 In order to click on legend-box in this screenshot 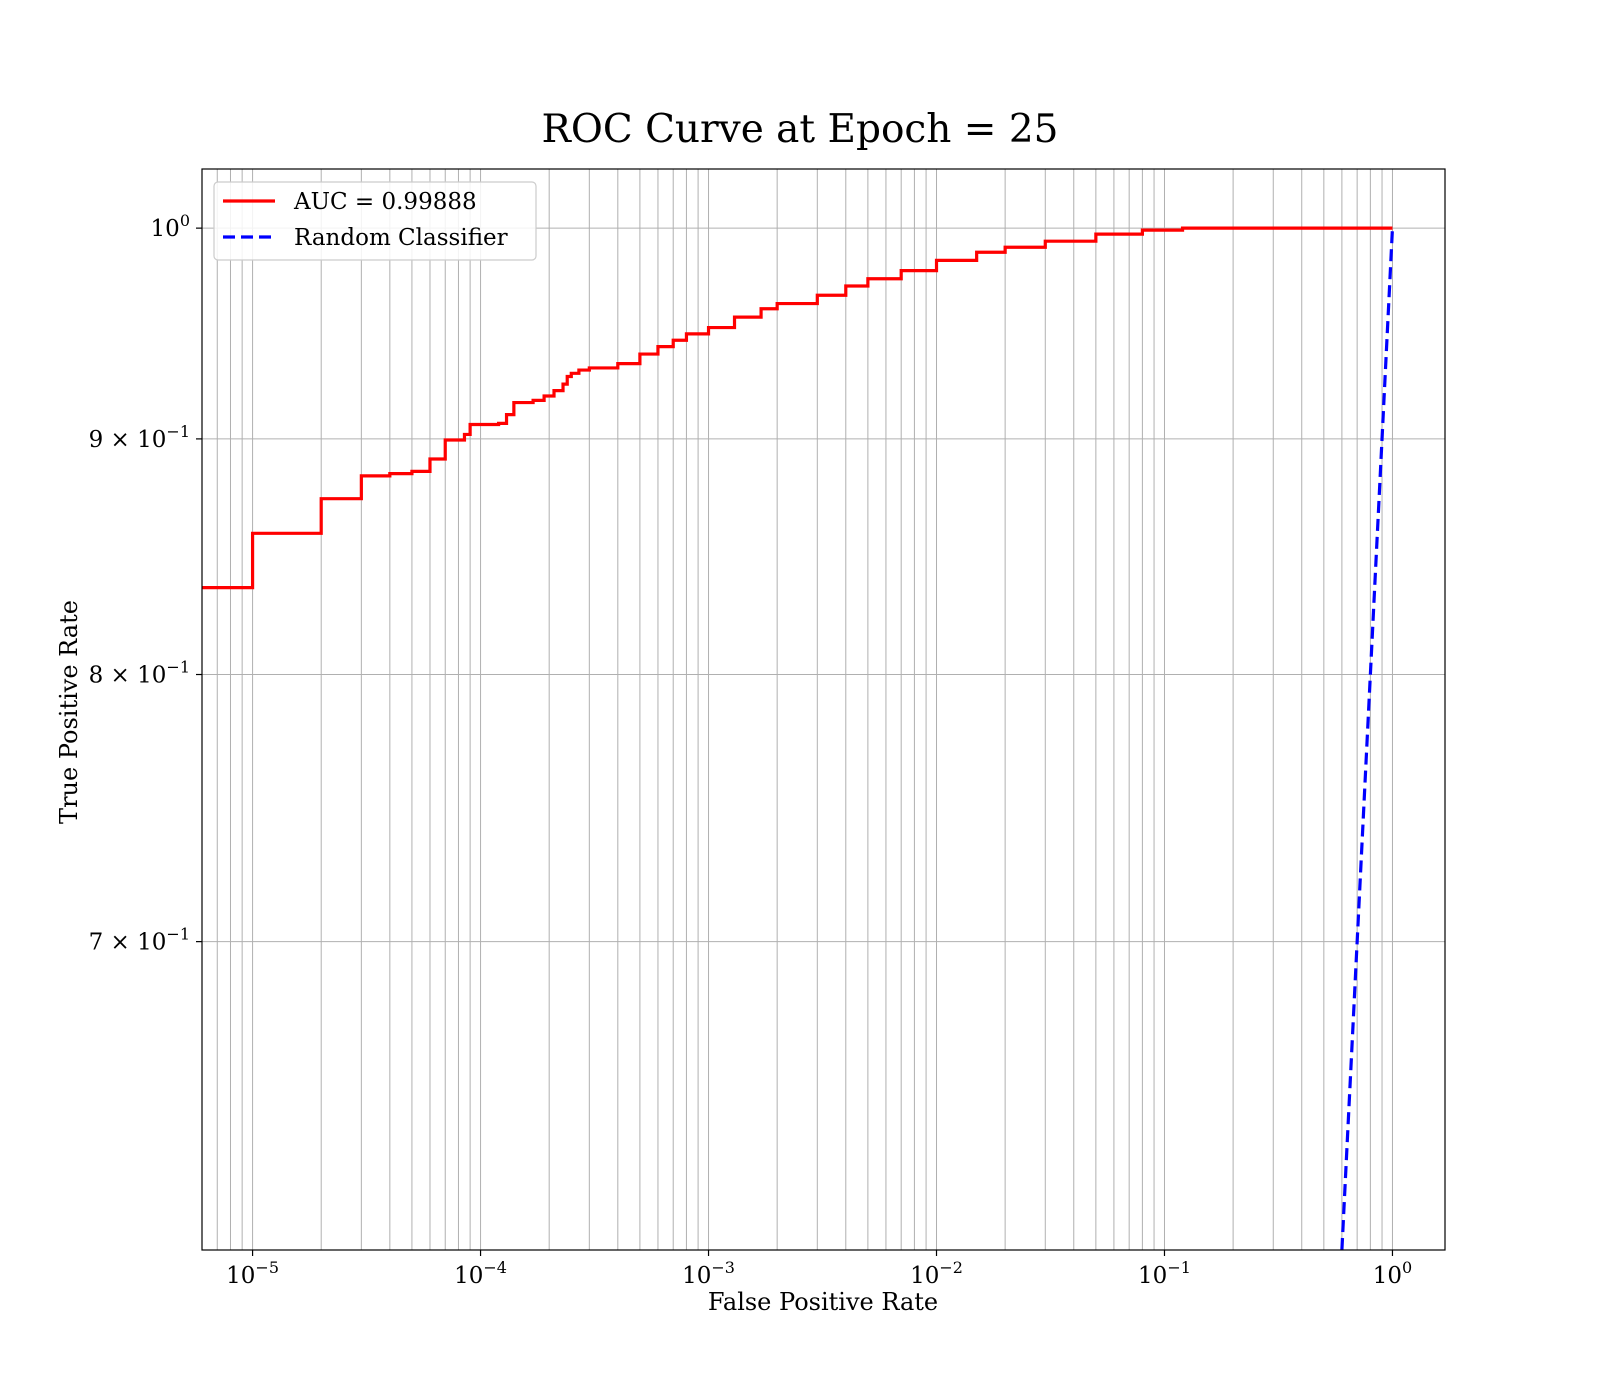, I will do `click(375, 221)`.